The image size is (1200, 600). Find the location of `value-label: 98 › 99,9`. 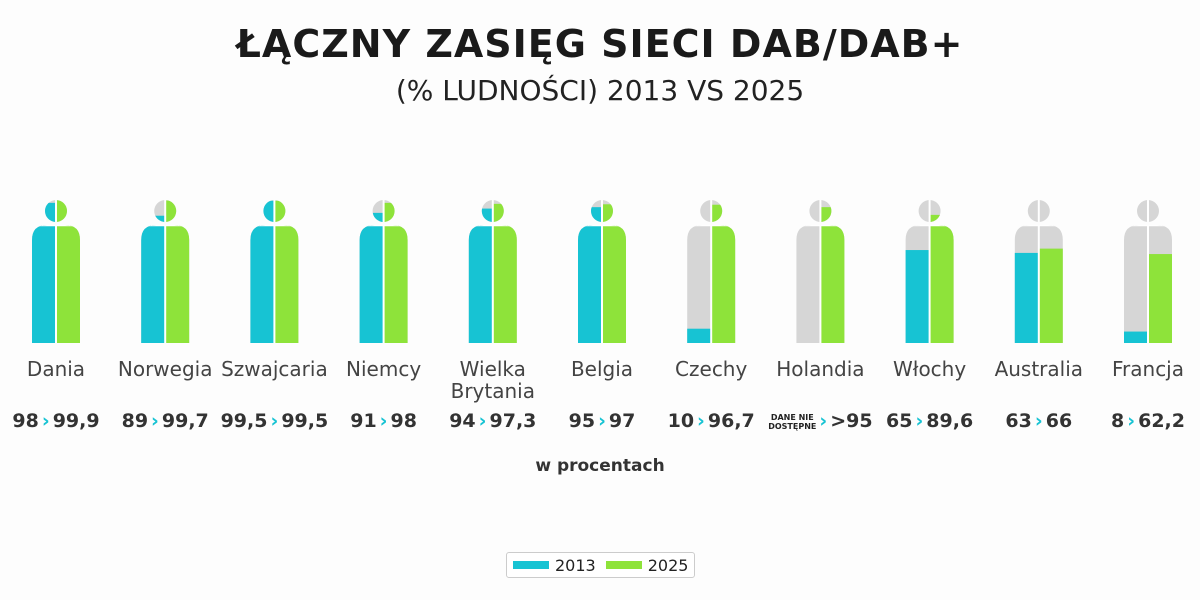

value-label: 98 › 99,9 is located at coordinates (58, 421).